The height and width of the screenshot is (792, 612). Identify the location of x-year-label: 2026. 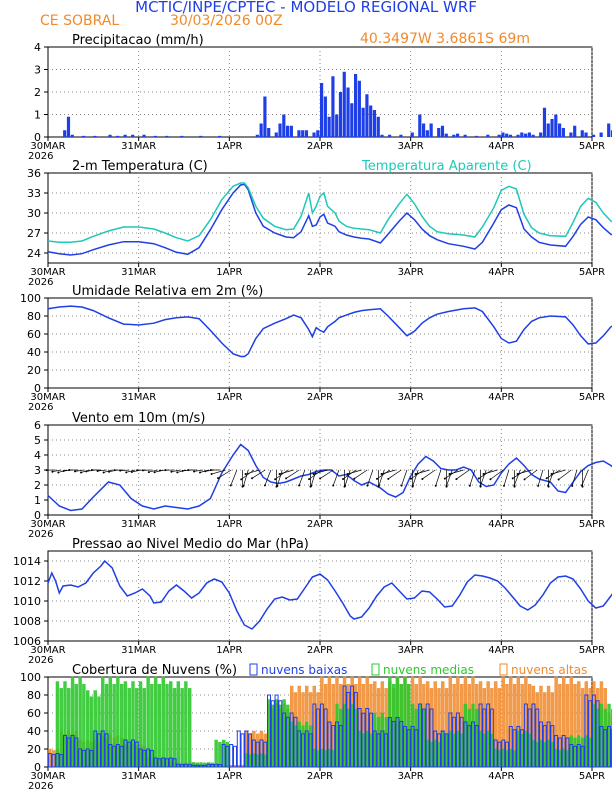
(40, 156).